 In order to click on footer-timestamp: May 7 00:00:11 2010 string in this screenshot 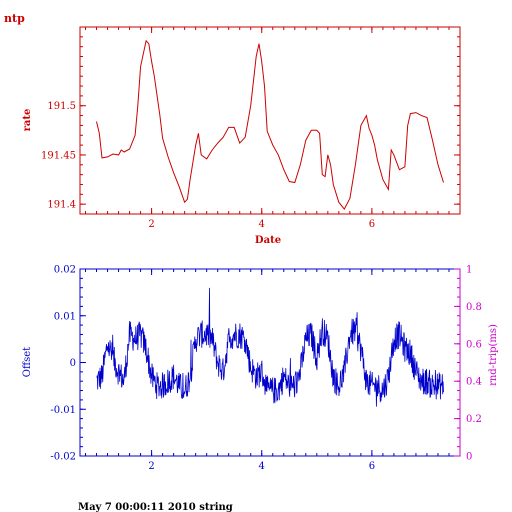, I will do `click(155, 507)`.